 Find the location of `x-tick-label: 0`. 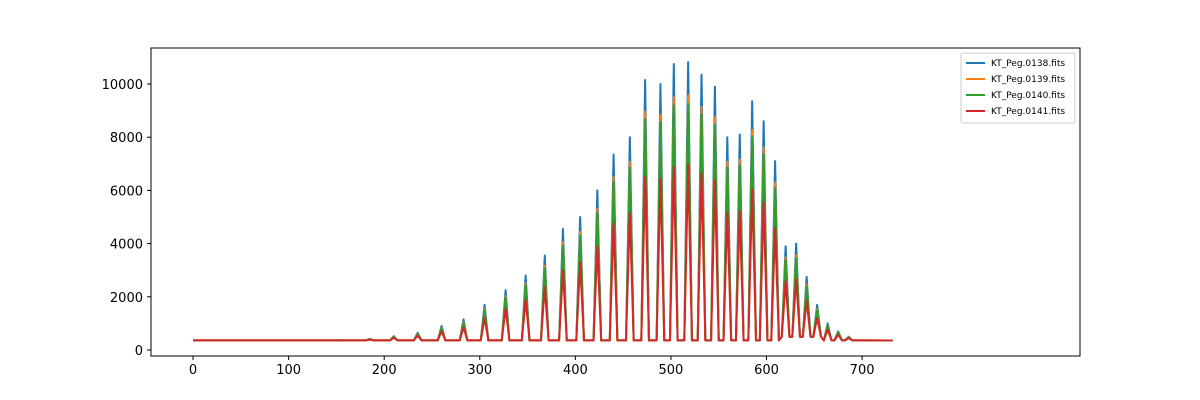

x-tick-label: 0 is located at coordinates (193, 370).